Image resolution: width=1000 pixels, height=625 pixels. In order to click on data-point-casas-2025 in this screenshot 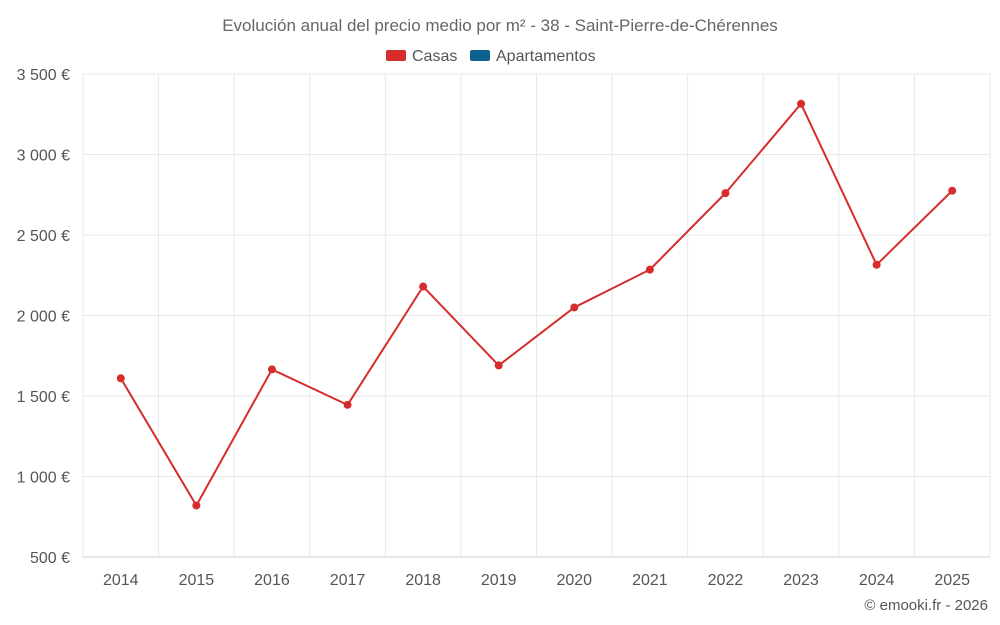, I will do `click(952, 190)`.